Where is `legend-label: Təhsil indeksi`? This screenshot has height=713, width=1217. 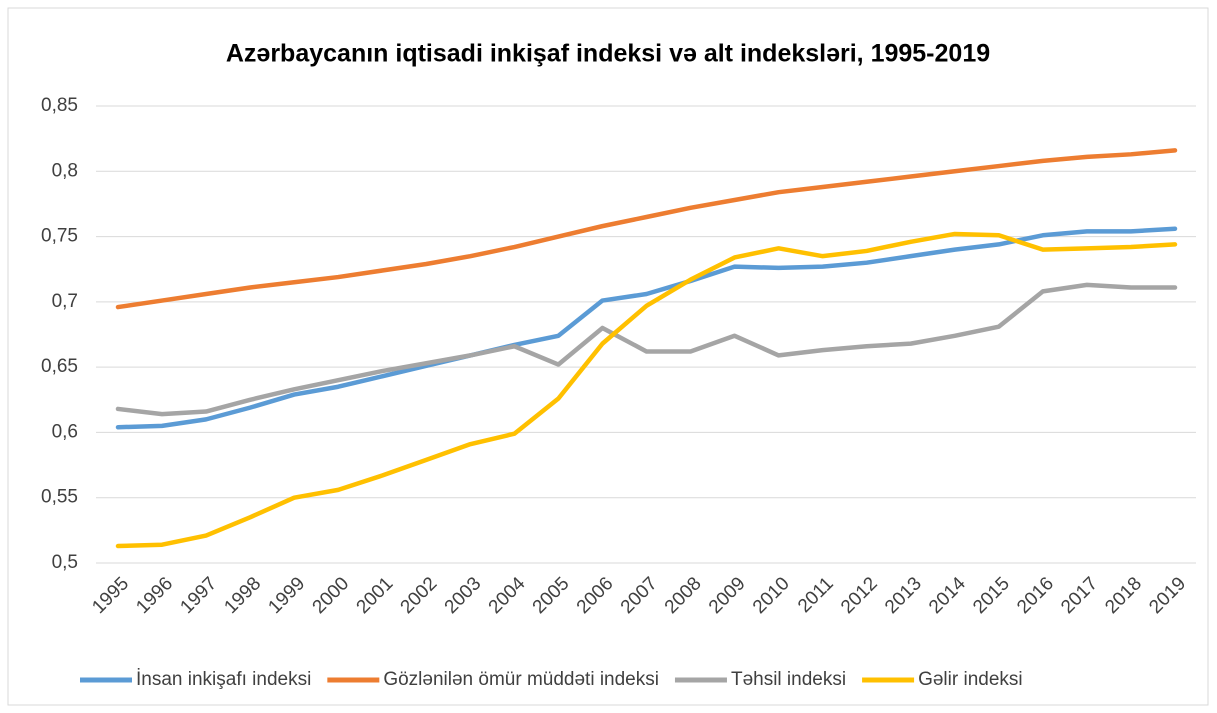
legend-label: Təhsil indeksi is located at coordinates (788, 679).